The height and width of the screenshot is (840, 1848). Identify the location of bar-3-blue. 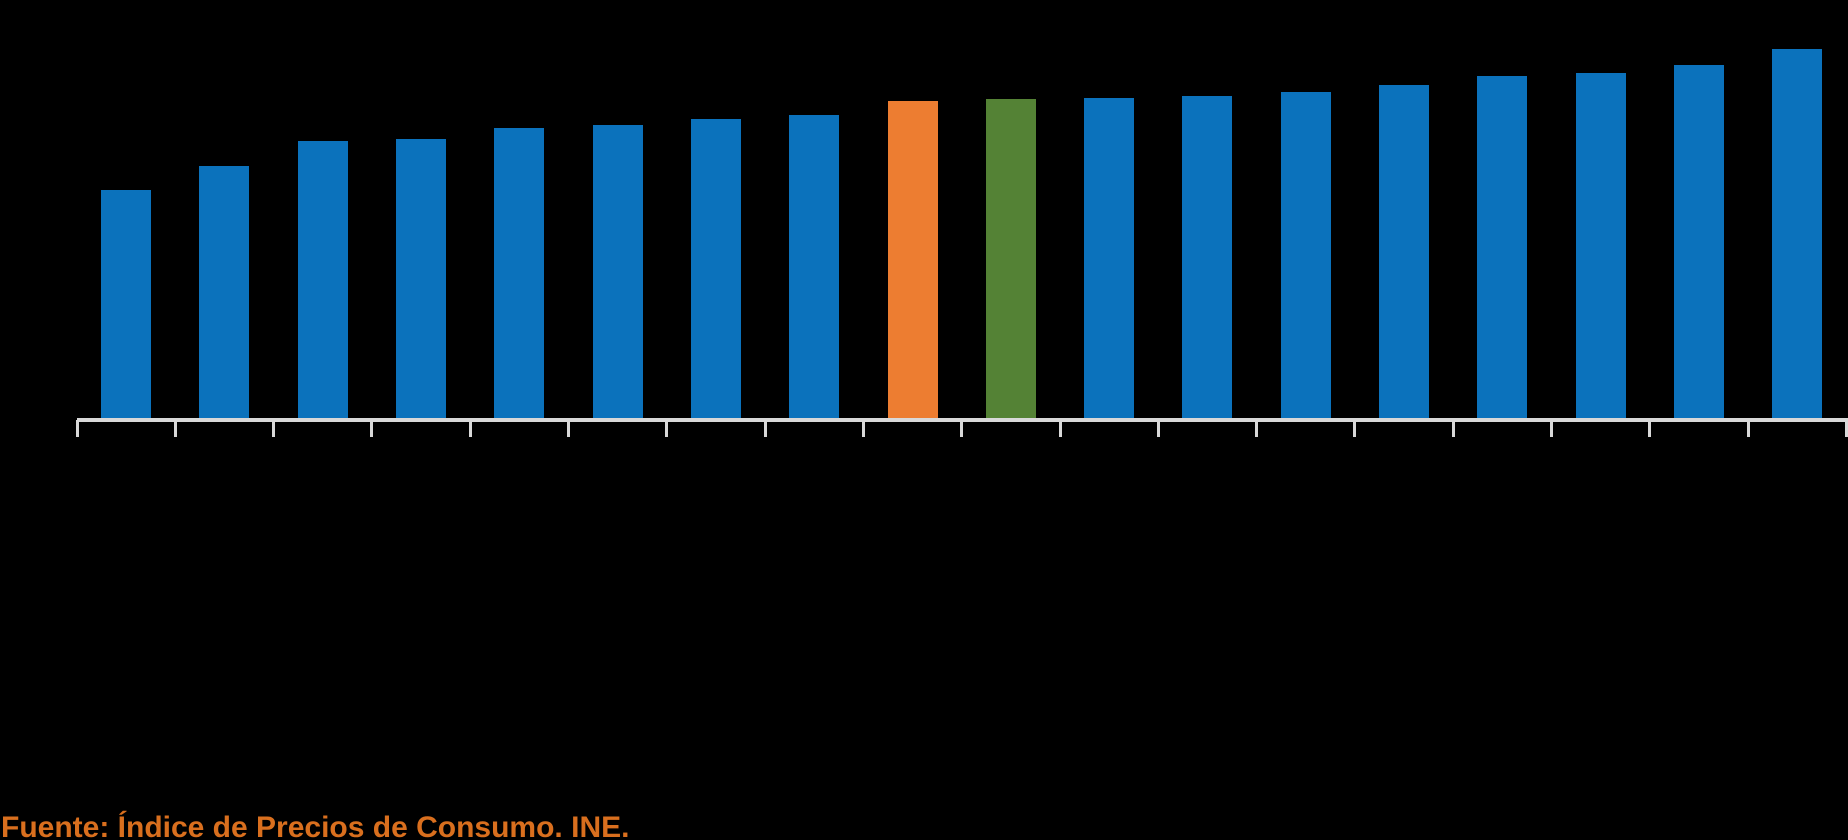
(322, 280).